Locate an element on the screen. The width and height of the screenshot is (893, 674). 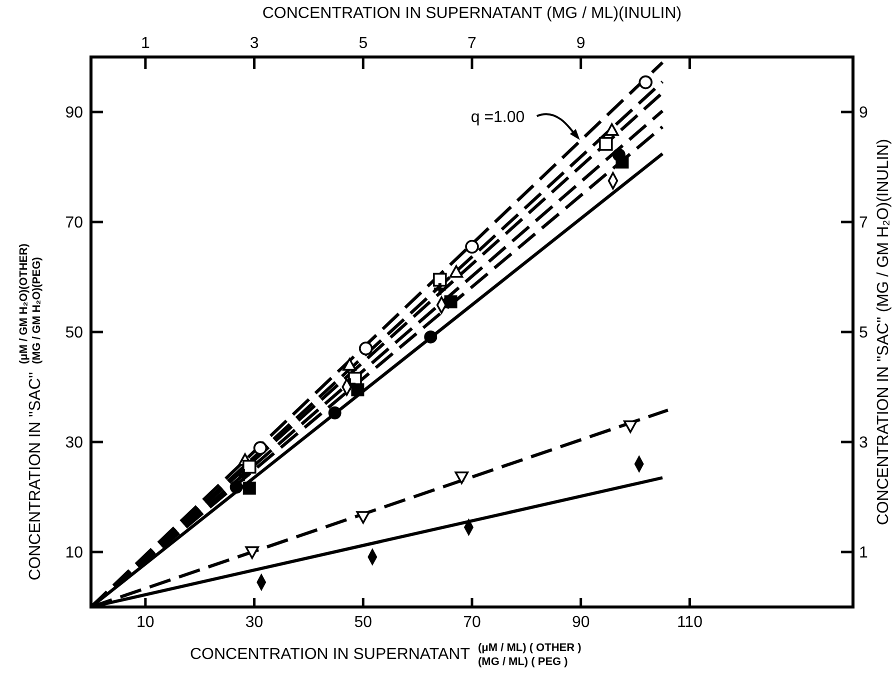
y2-tick-label: 9 is located at coordinates (863, 113).